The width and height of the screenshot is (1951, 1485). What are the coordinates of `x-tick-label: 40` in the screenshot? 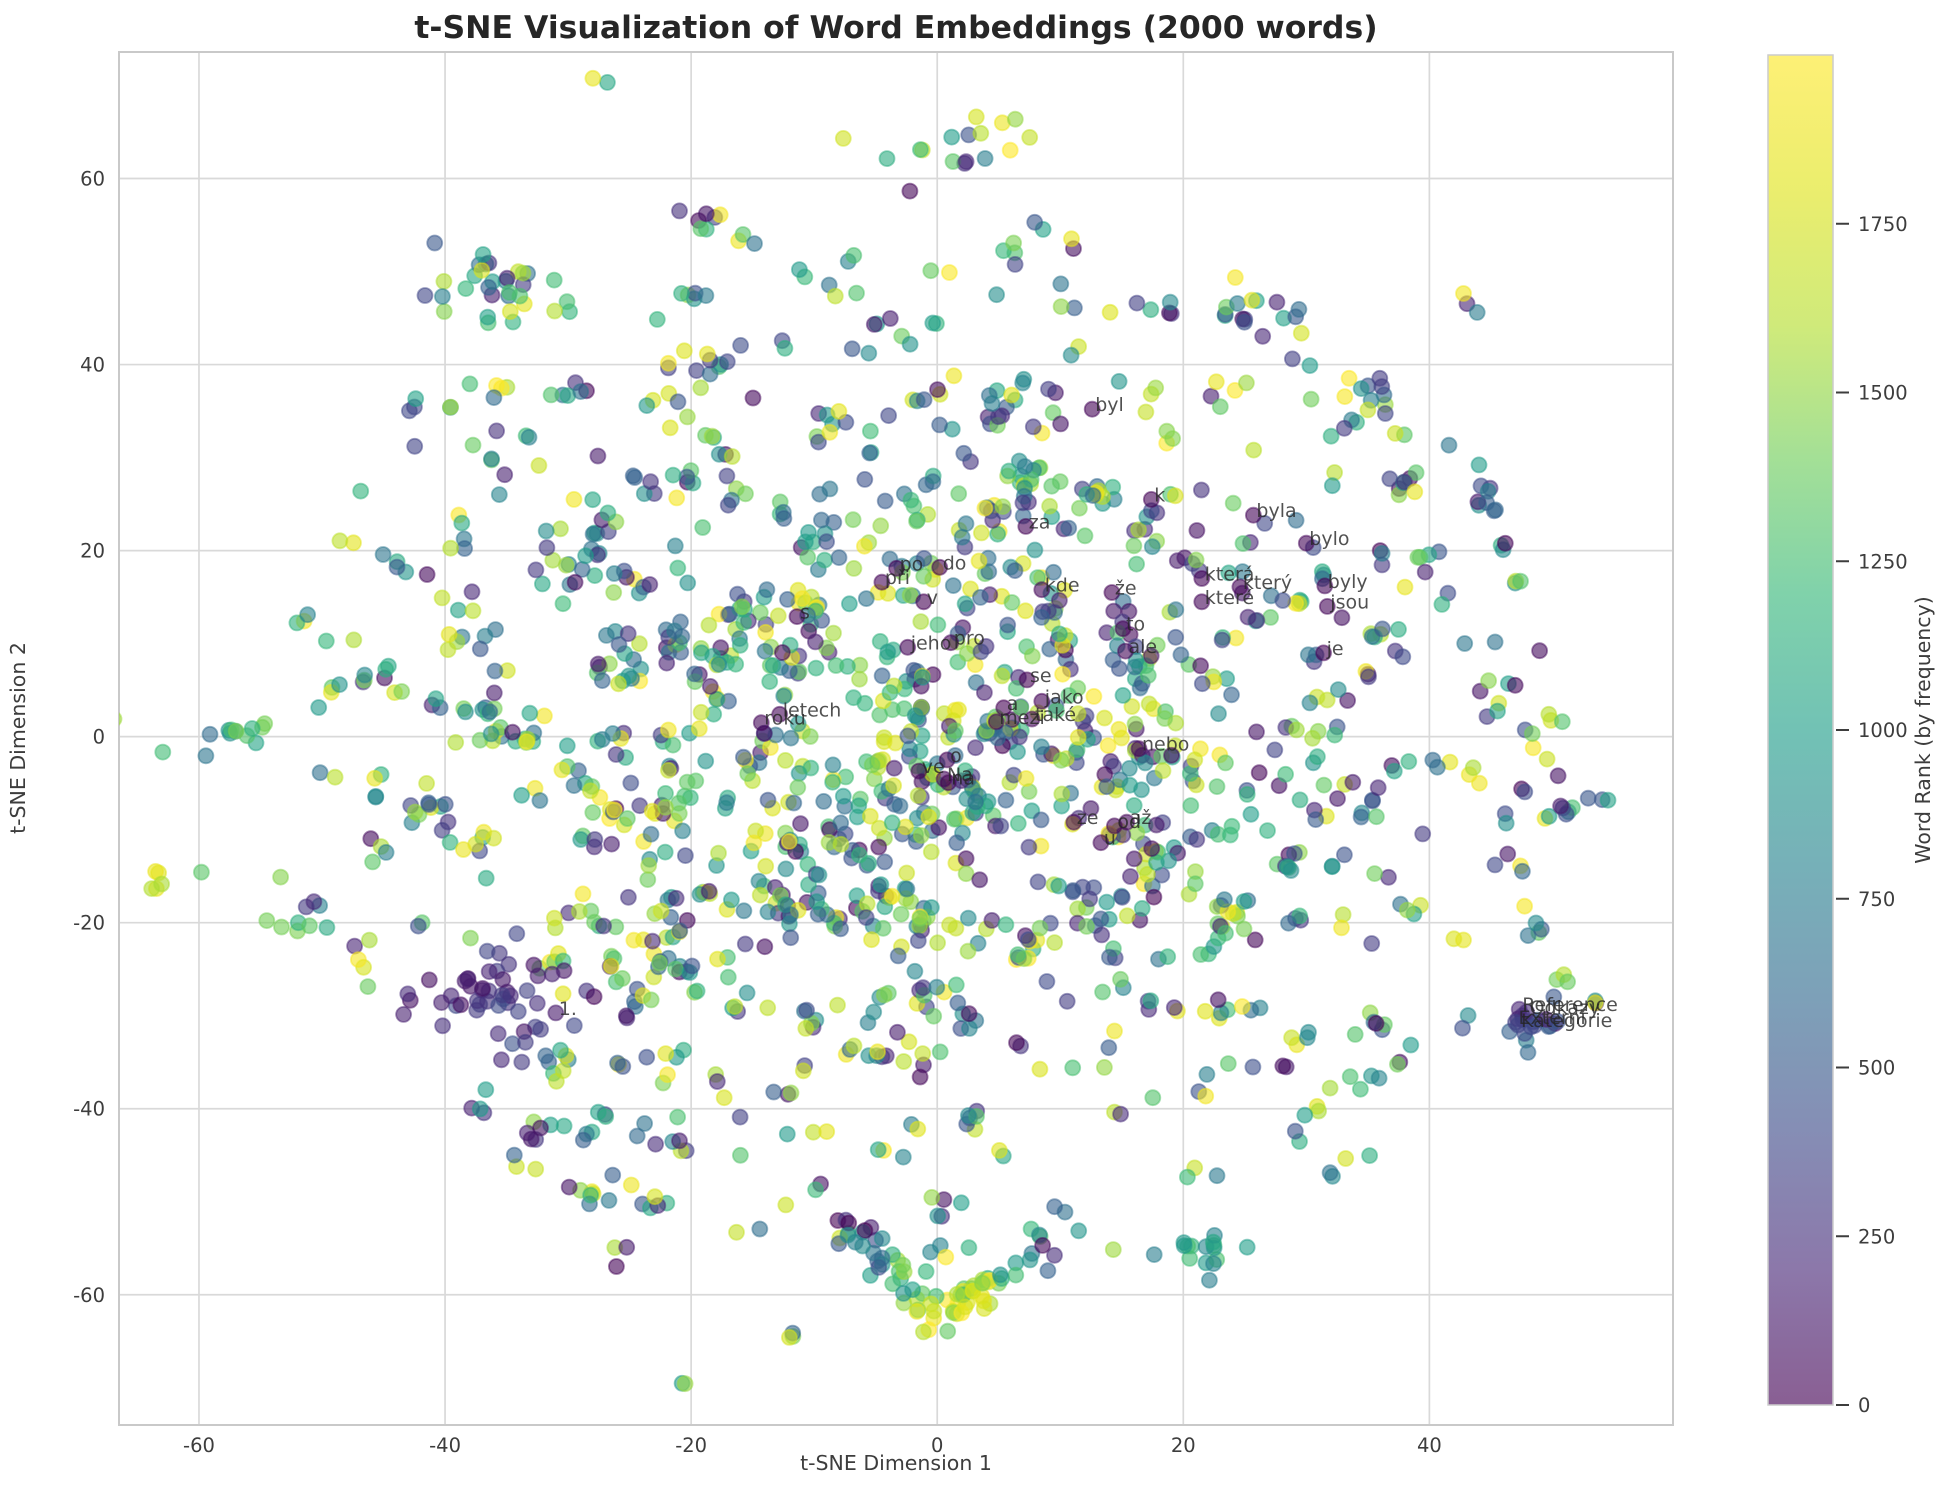 It's located at (1429, 1445).